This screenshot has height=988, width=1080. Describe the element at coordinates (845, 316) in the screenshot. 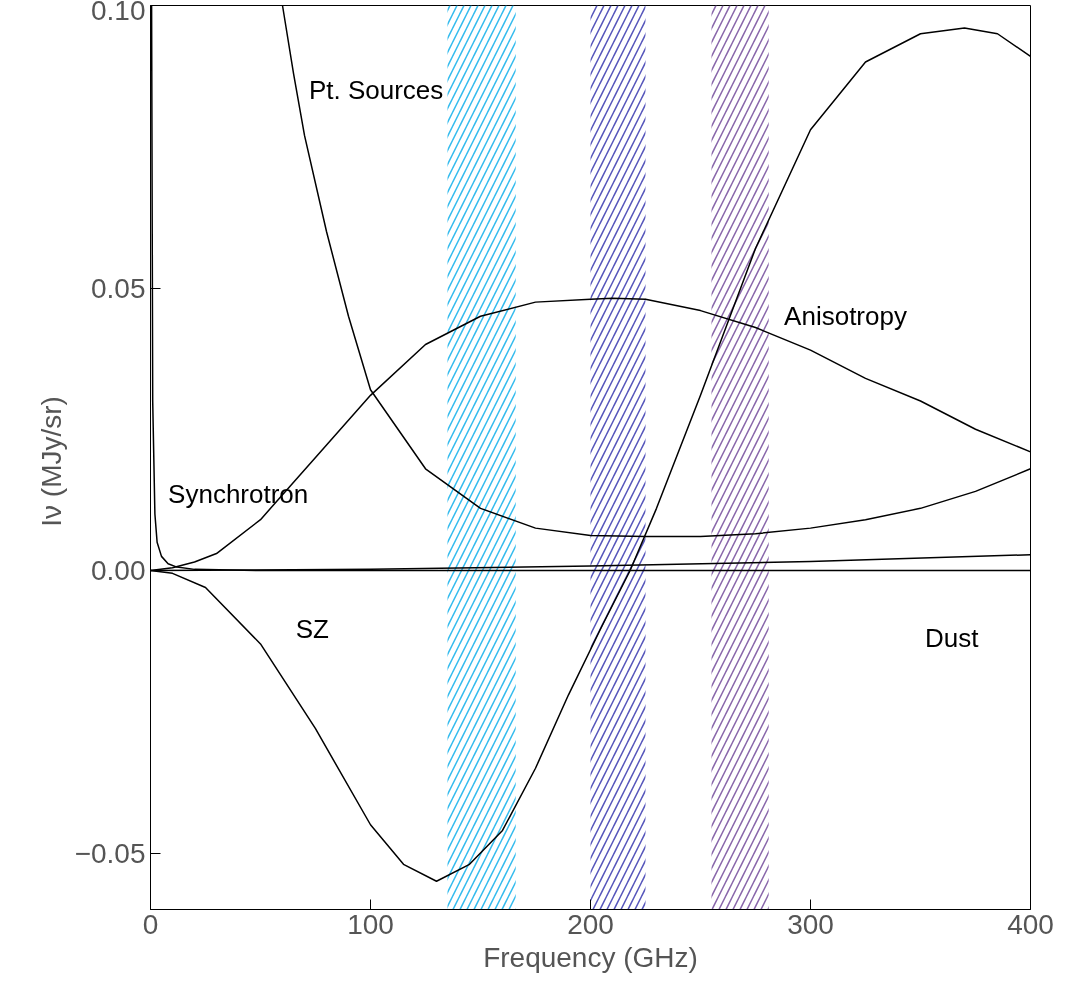

I see `annotation: Anisotropy` at that location.